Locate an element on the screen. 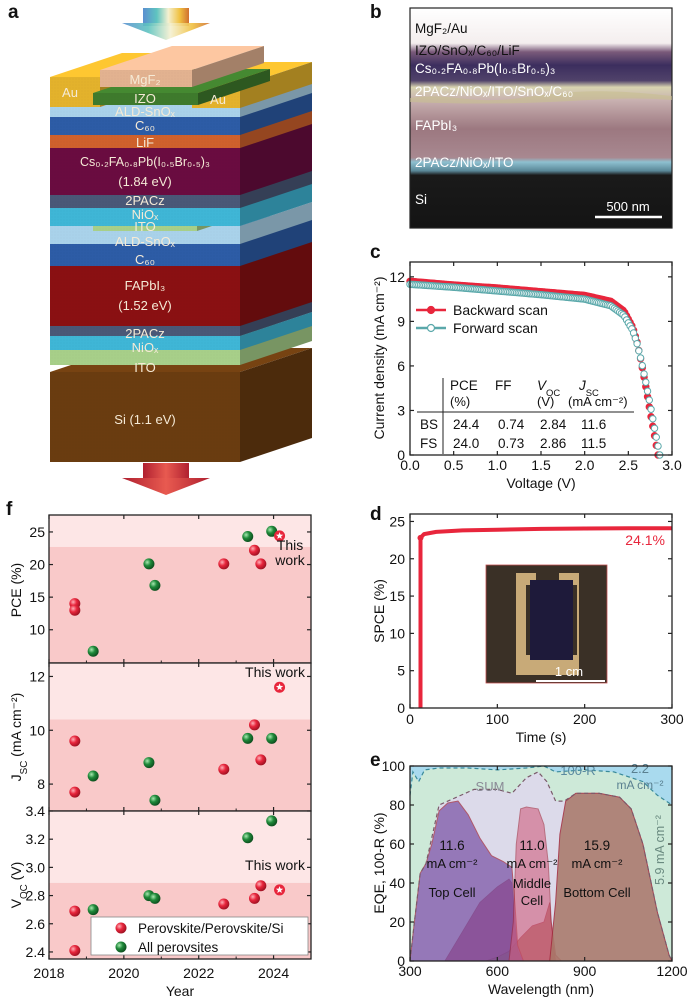 The width and height of the screenshot is (690, 1000). y-axis-label: JSC (mA cm⁻²) is located at coordinates (19, 737).